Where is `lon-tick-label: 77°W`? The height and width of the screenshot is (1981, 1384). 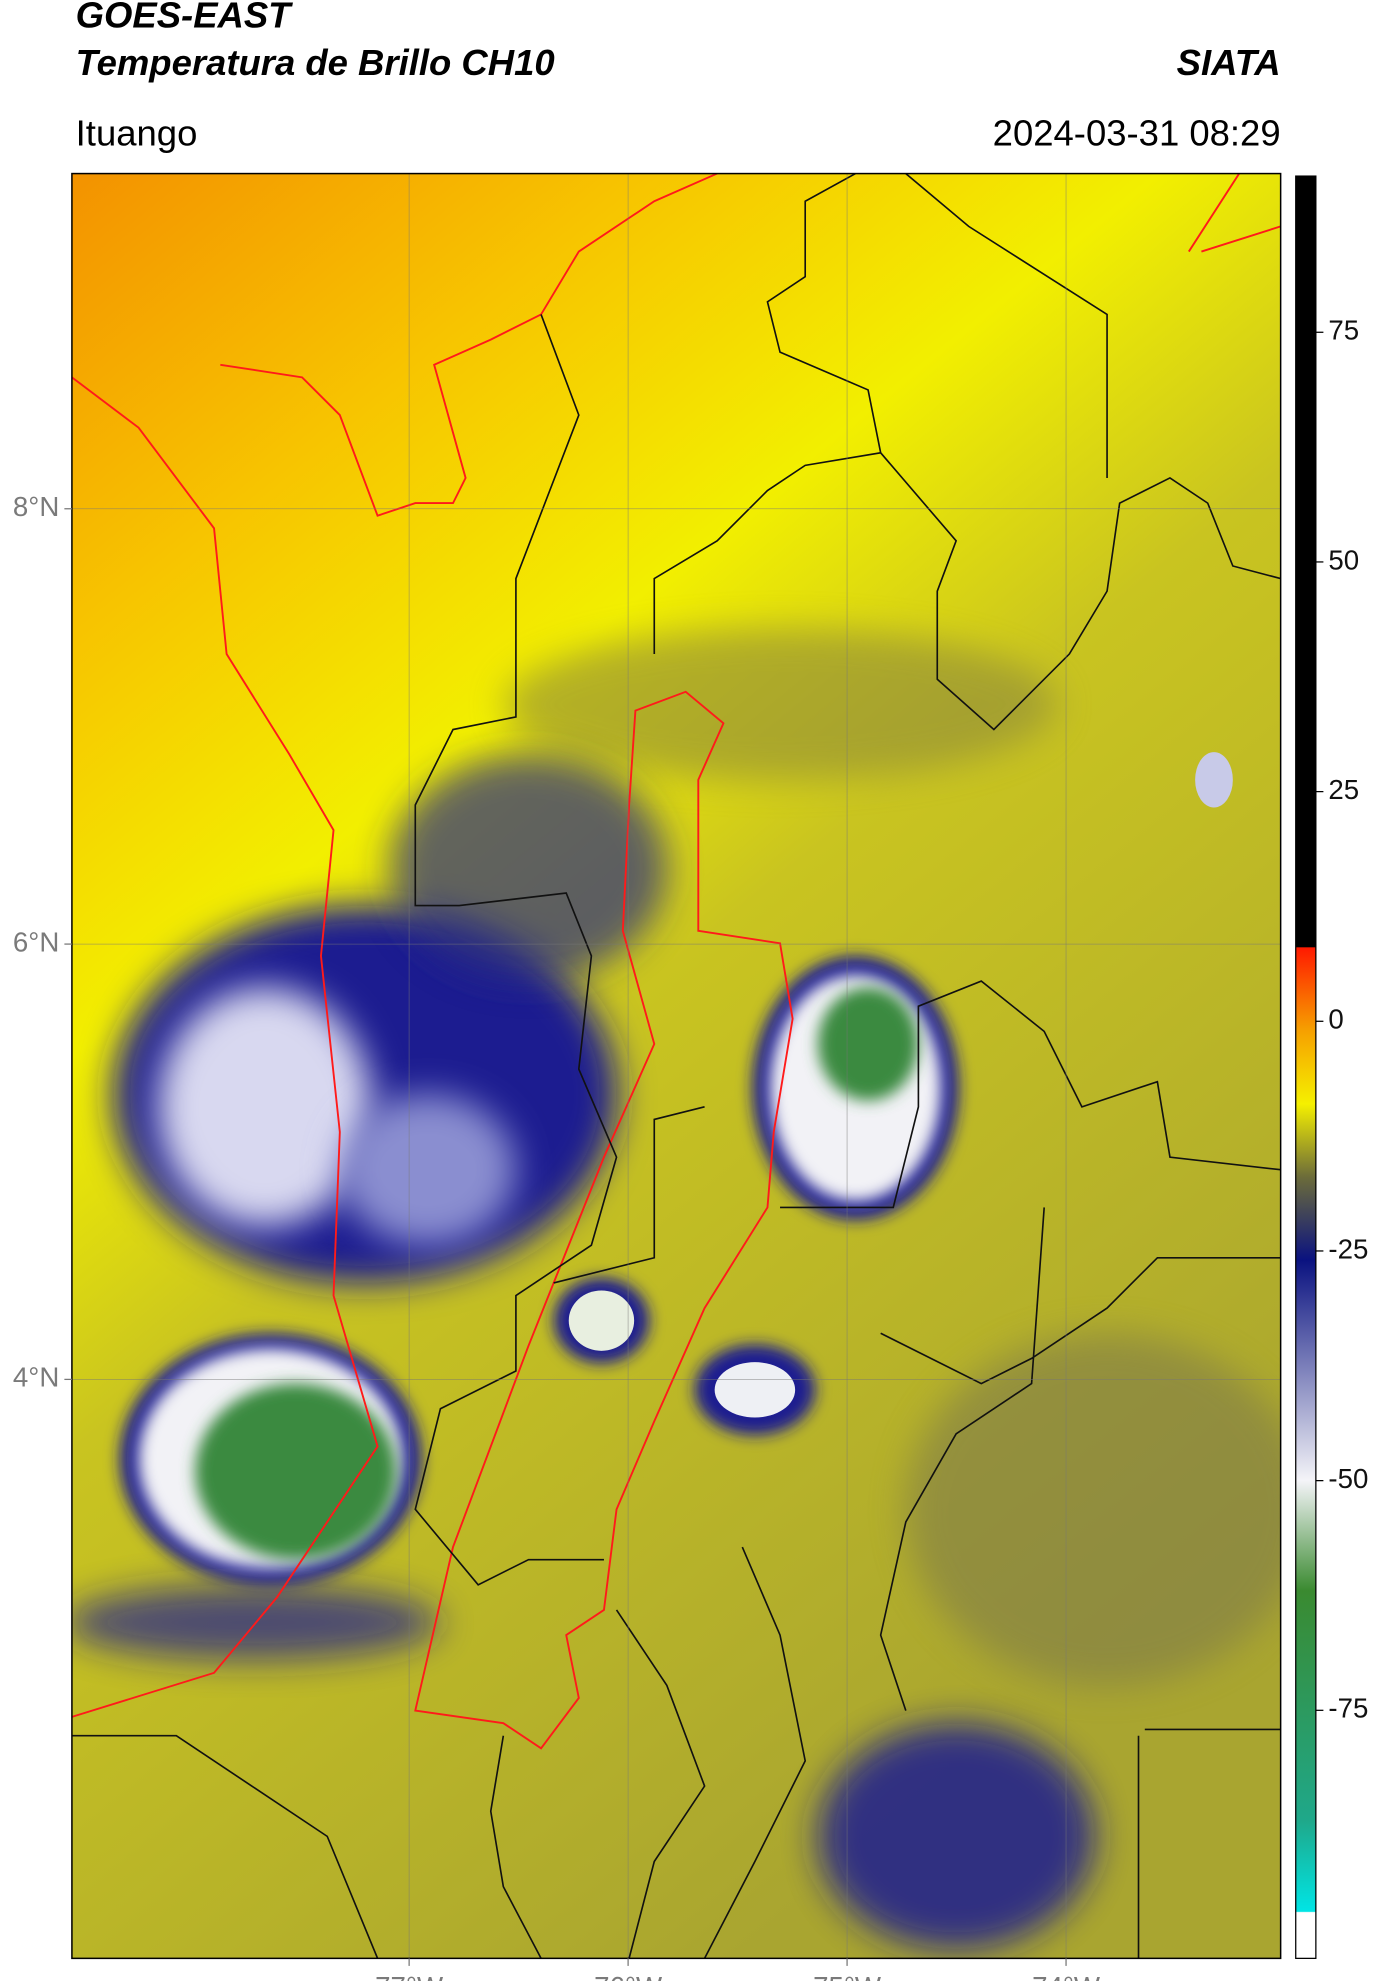 lon-tick-label: 77°W is located at coordinates (409, 1976).